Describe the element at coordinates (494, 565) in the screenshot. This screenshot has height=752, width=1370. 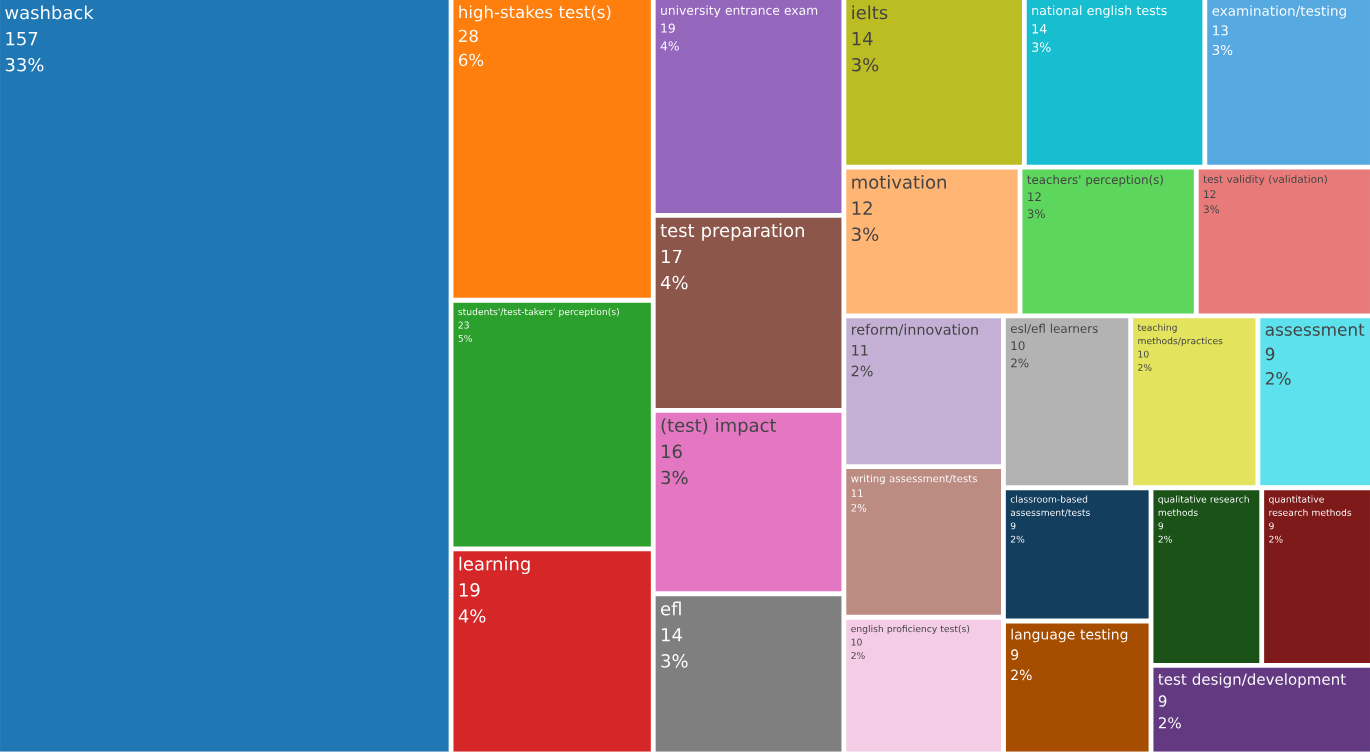
I see `category-label: learning` at that location.